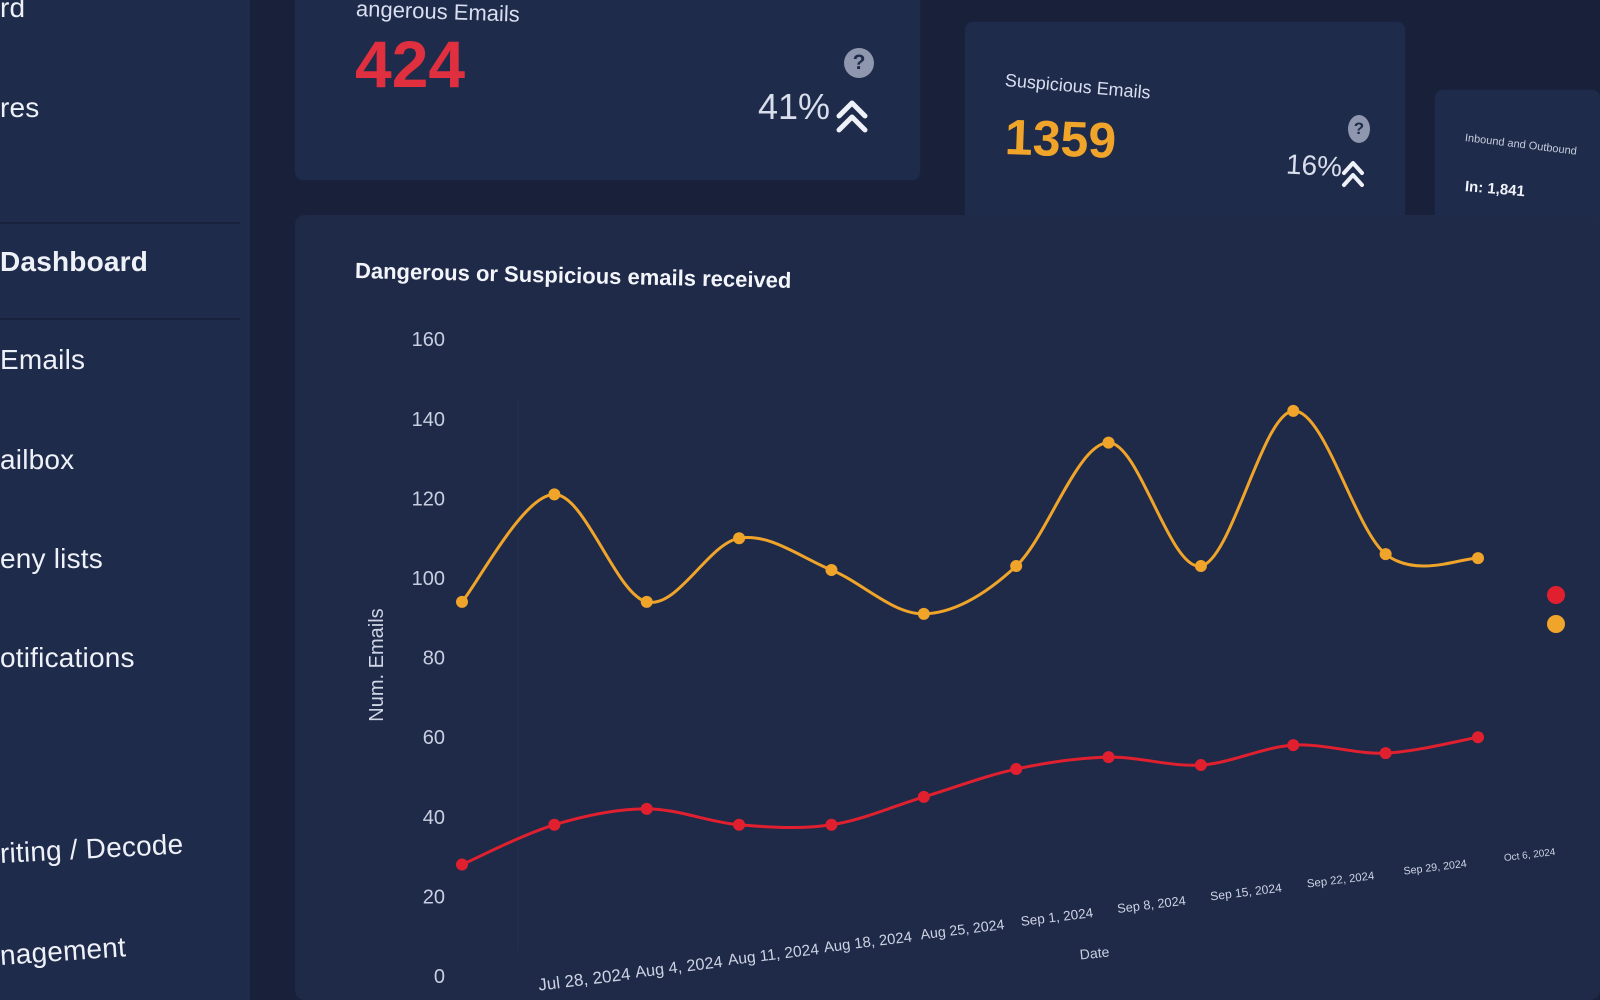 The width and height of the screenshot is (1600, 1000). Describe the element at coordinates (410, 64) in the screenshot. I see `dangerous-emails-value: 424` at that location.